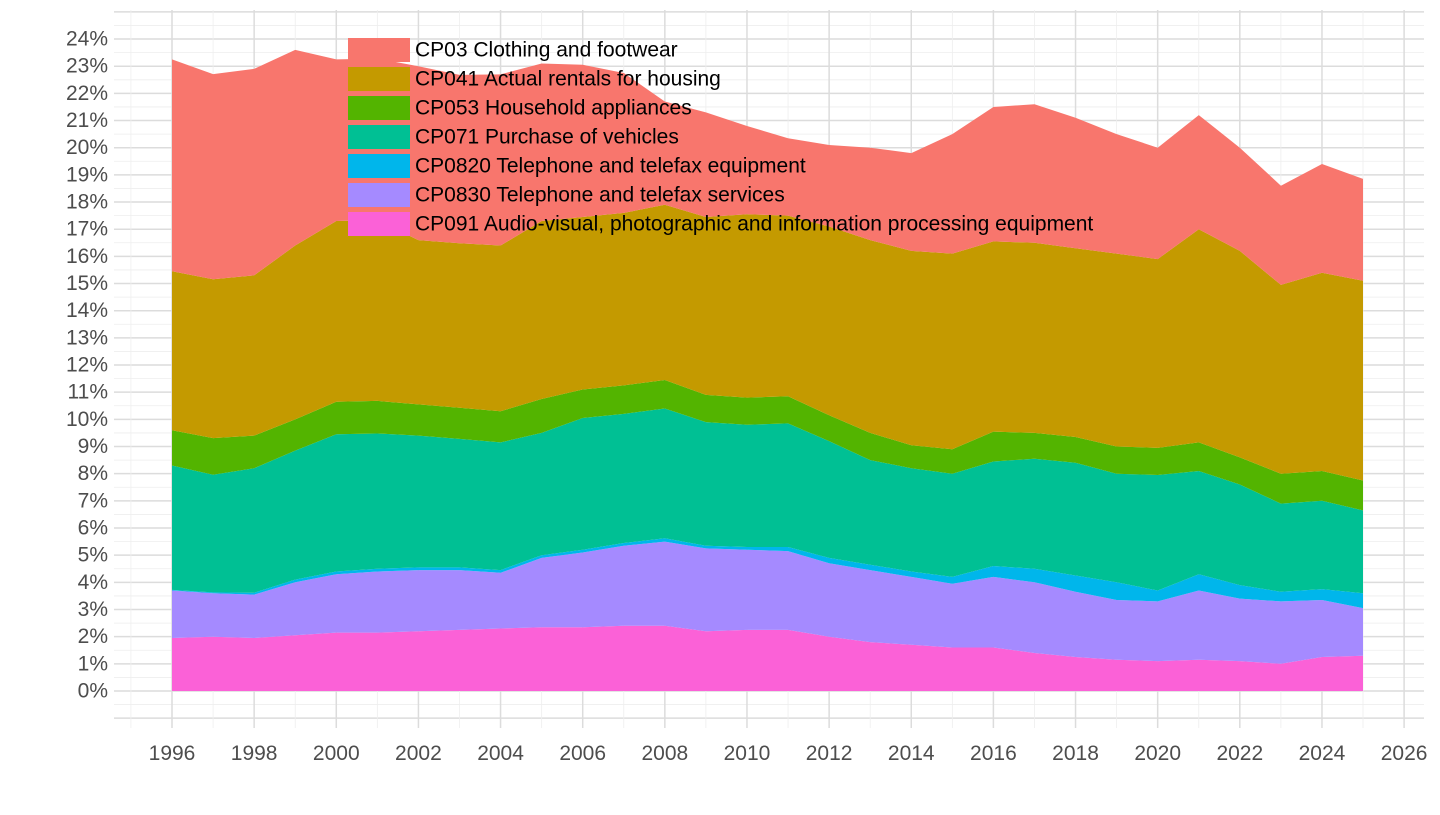  I want to click on x-tick-label: 2016, so click(993, 753).